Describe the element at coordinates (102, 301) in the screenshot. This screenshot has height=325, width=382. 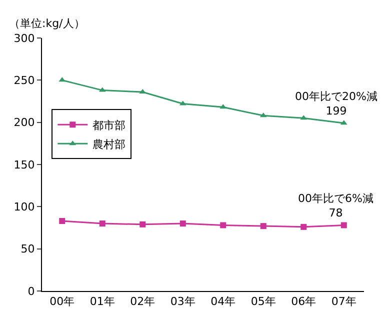
I see `x-tick-label: 01年` at that location.